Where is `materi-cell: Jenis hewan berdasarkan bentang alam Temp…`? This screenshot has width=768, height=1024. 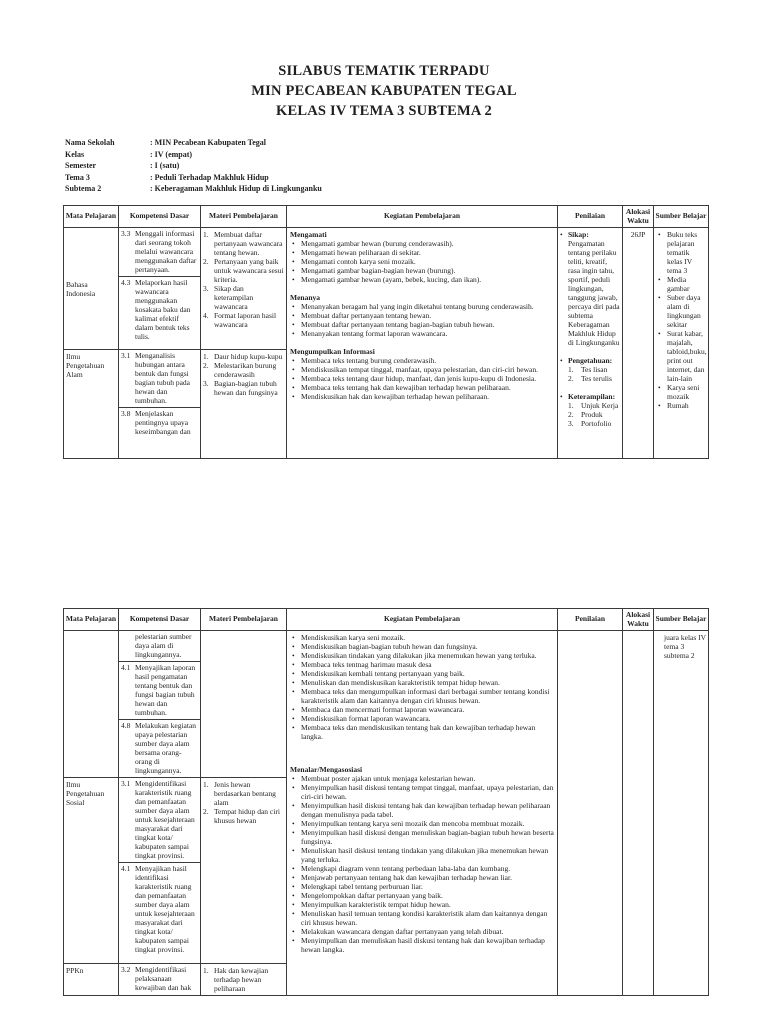 materi-cell: Jenis hewan berdasarkan bentang alam Temp… is located at coordinates (243, 870).